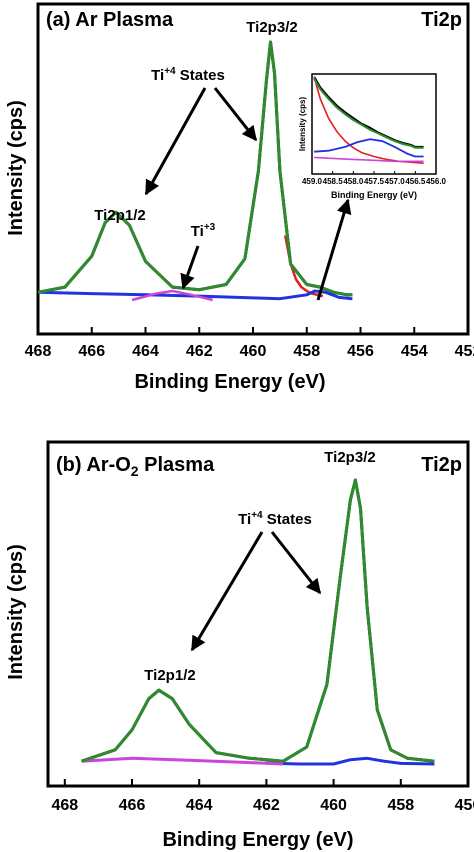  What do you see at coordinates (38, 351) in the screenshot?
I see `panel-a-tick-label-0: 468` at bounding box center [38, 351].